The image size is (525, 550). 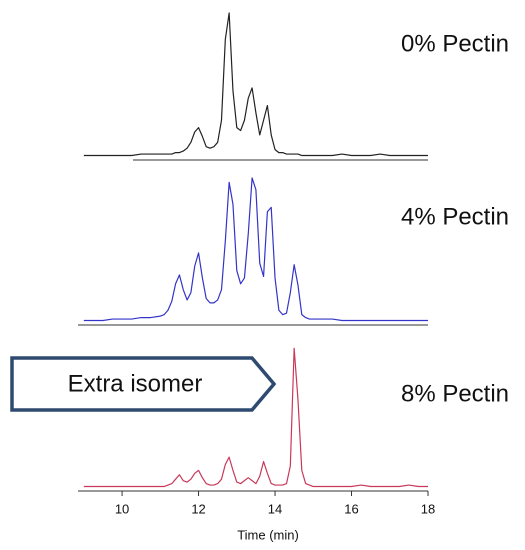 I want to click on x-tick-label: 12, so click(x=198, y=508).